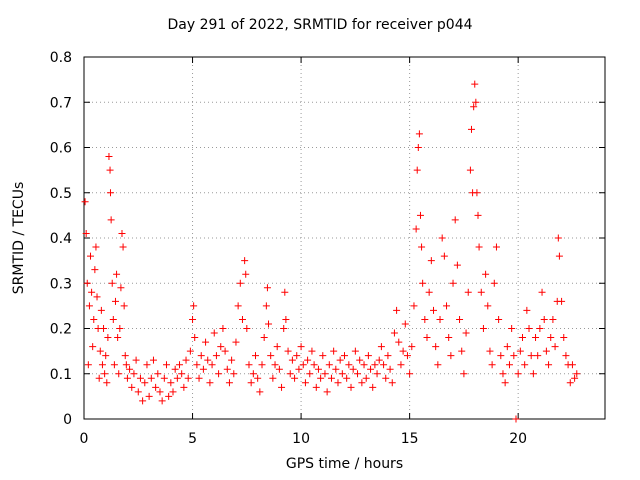  I want to click on y-tick-label: 0.4, so click(61, 239).